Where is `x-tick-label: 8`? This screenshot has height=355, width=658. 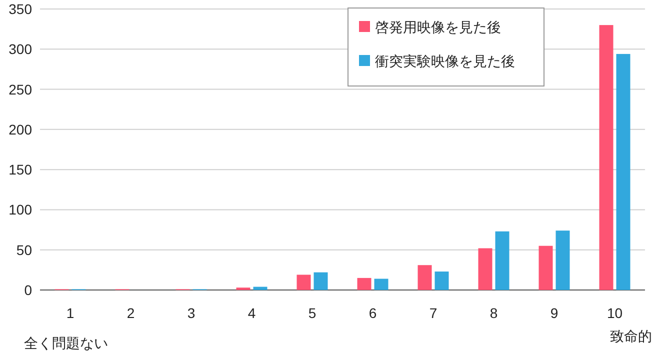
x-tick-label: 8 is located at coordinates (494, 313).